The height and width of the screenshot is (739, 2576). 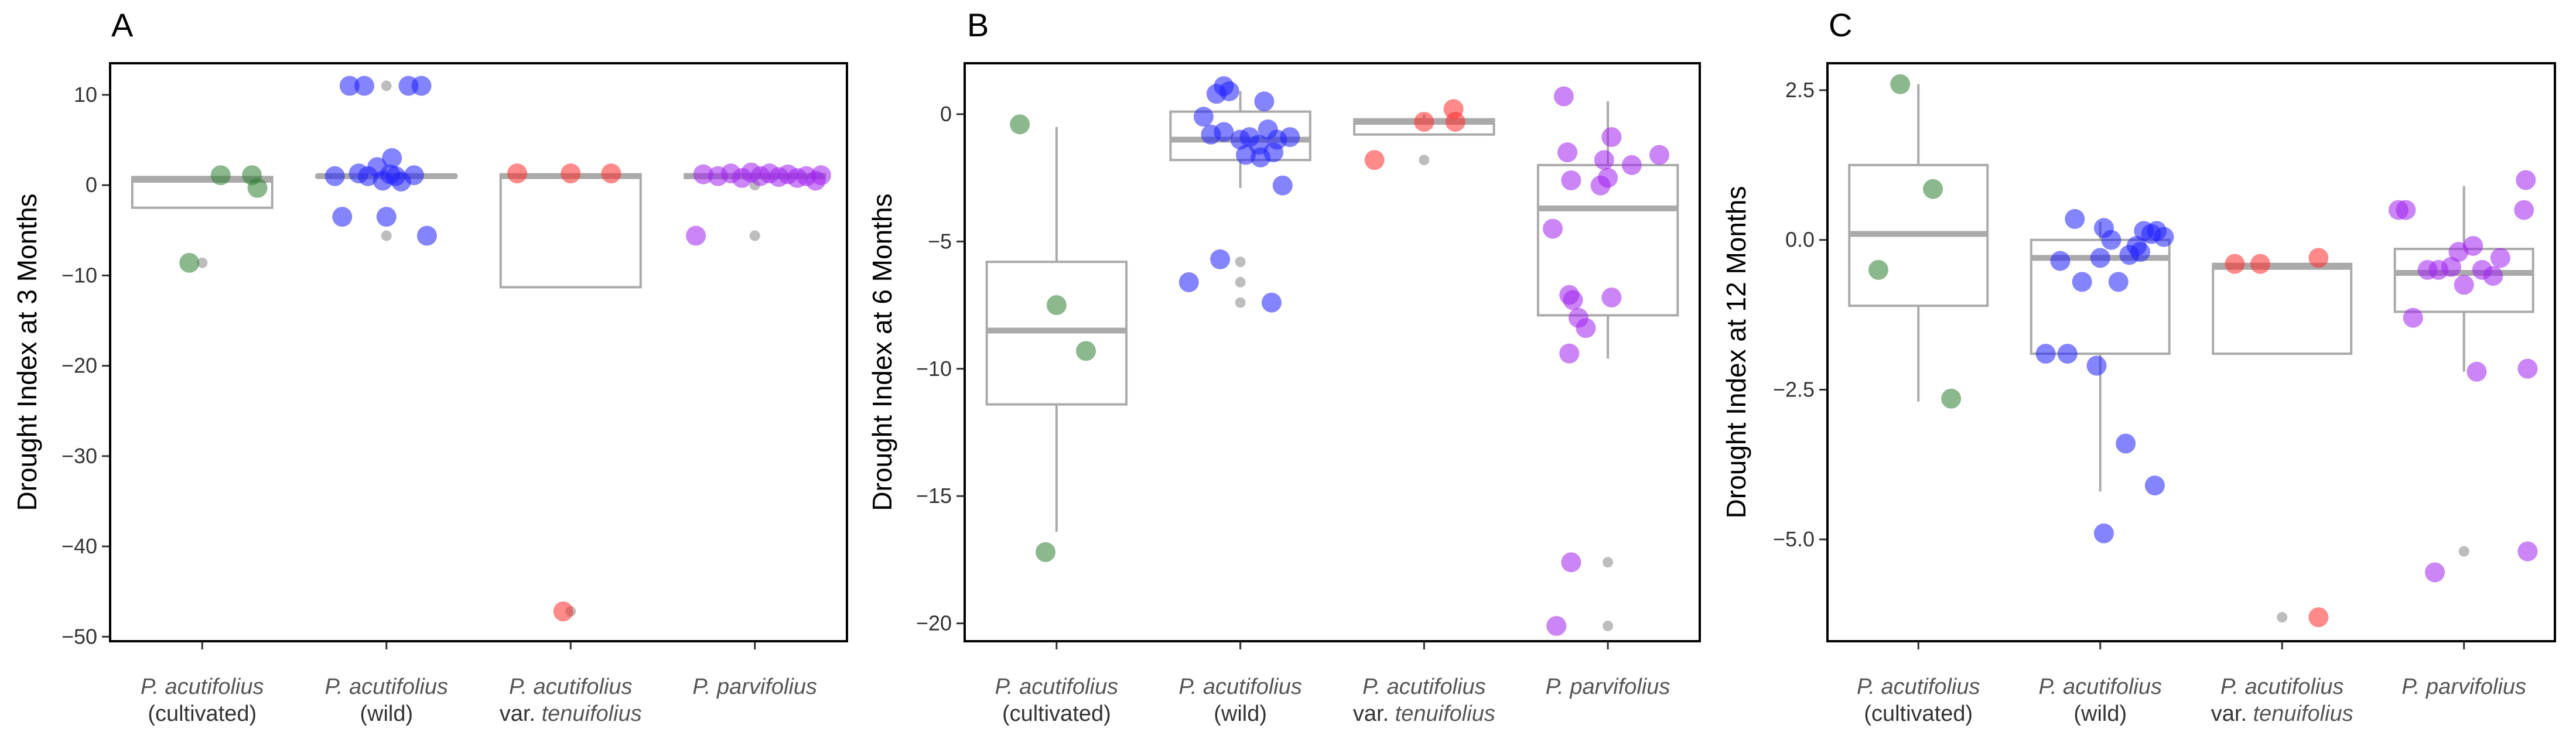 I want to click on y-tick-label: 10, so click(x=86, y=95).